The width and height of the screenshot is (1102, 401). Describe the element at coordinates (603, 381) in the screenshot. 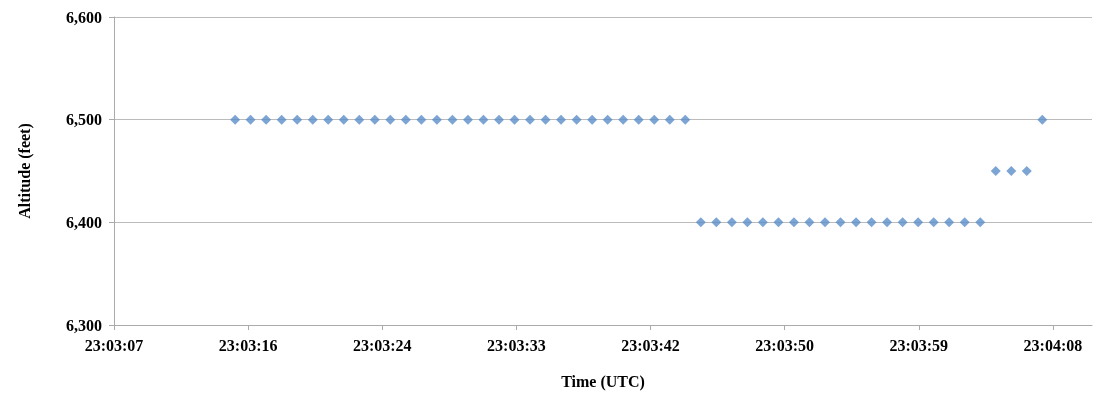

I see `x-axis-title: Time (UTC)` at that location.